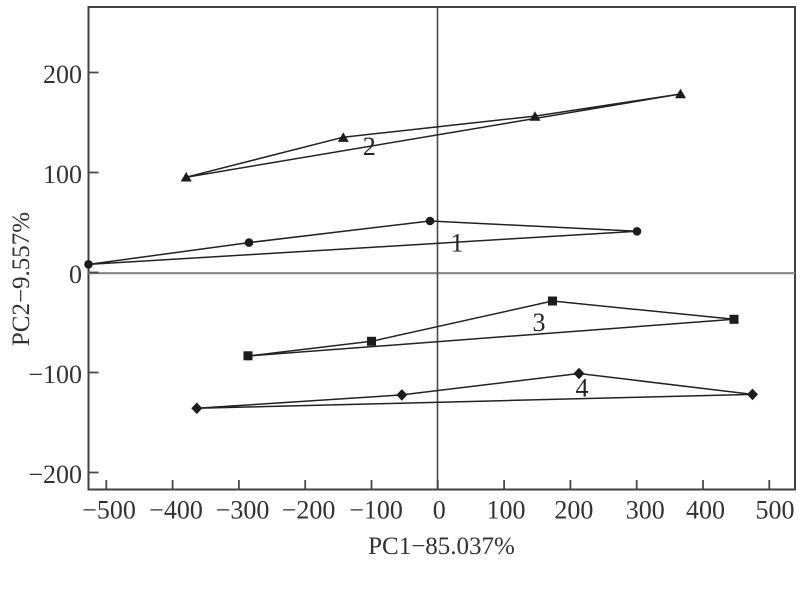 This screenshot has width=800, height=593. Describe the element at coordinates (775, 510) in the screenshot. I see `svg-text: 500` at that location.